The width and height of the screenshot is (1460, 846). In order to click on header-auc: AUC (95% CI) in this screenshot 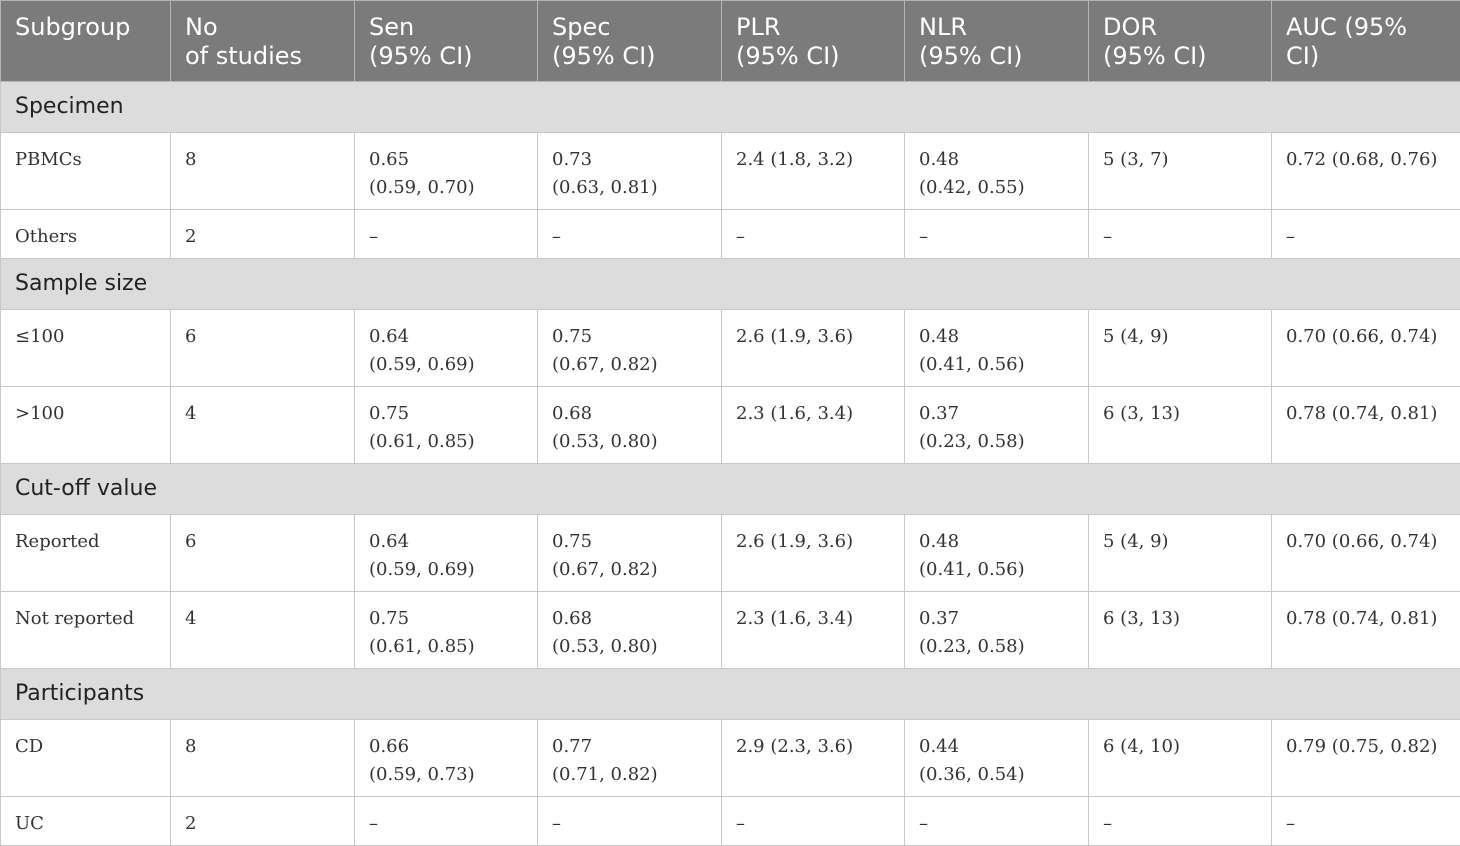, I will do `click(1366, 41)`.